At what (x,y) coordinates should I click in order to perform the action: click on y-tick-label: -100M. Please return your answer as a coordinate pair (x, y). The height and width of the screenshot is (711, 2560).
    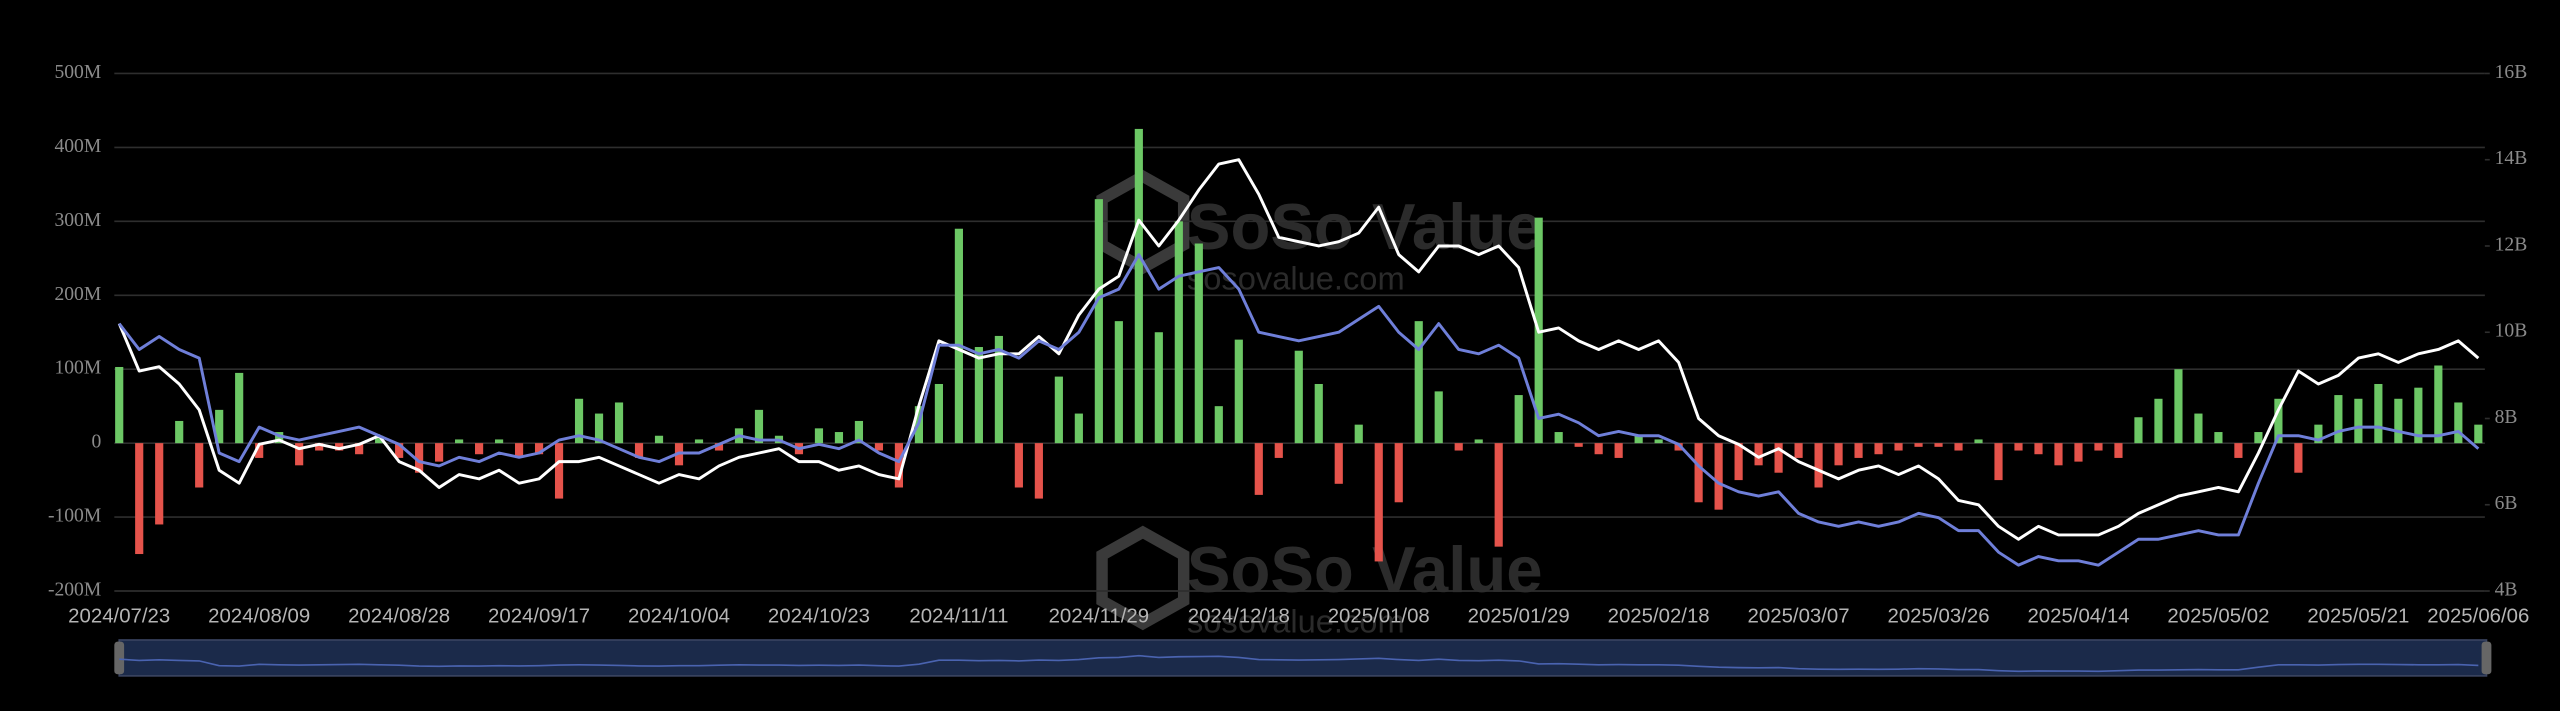
    Looking at the image, I should click on (74, 516).